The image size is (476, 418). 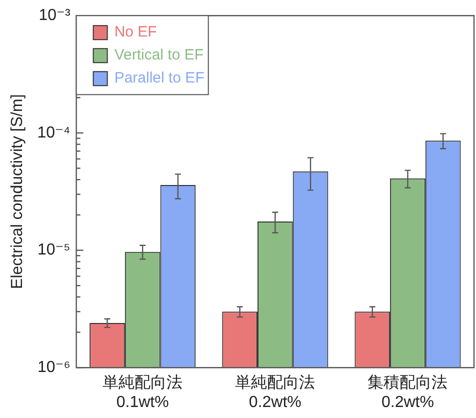 I want to click on legend-label: No EF, so click(x=135, y=32).